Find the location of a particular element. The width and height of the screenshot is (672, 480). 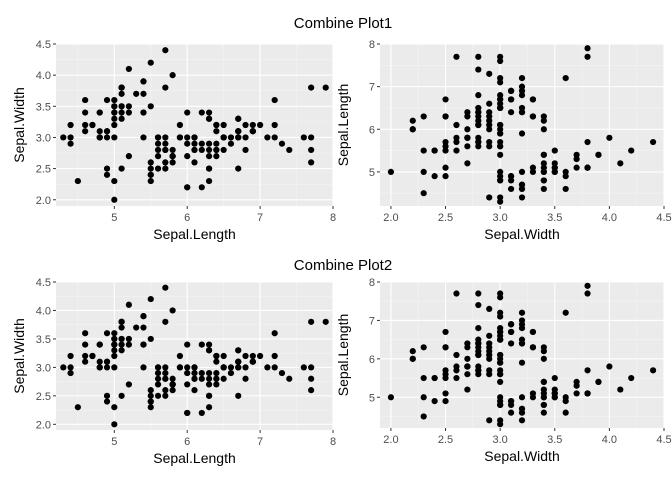

x-tick-label: 3.5 is located at coordinates (554, 218).